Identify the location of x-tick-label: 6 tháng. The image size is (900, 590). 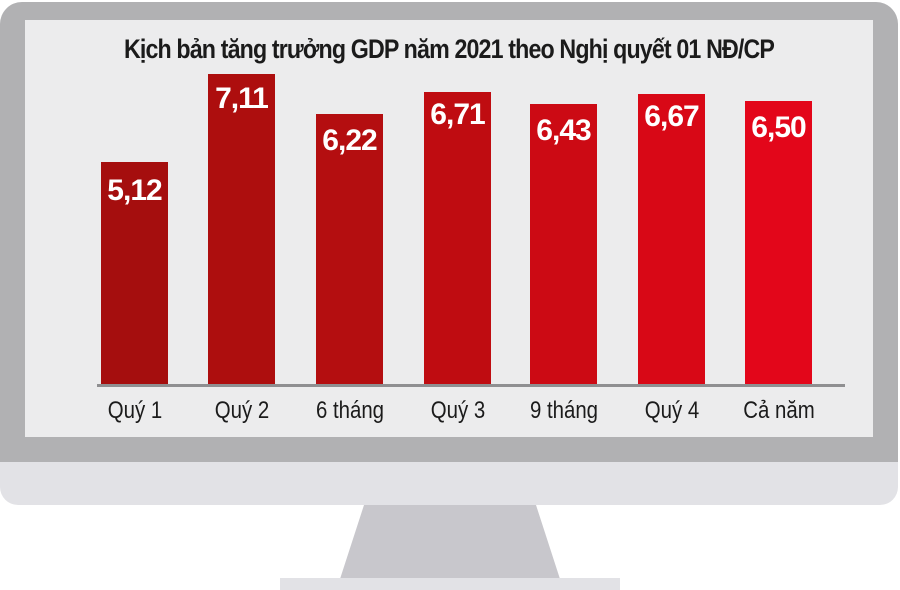
(350, 410).